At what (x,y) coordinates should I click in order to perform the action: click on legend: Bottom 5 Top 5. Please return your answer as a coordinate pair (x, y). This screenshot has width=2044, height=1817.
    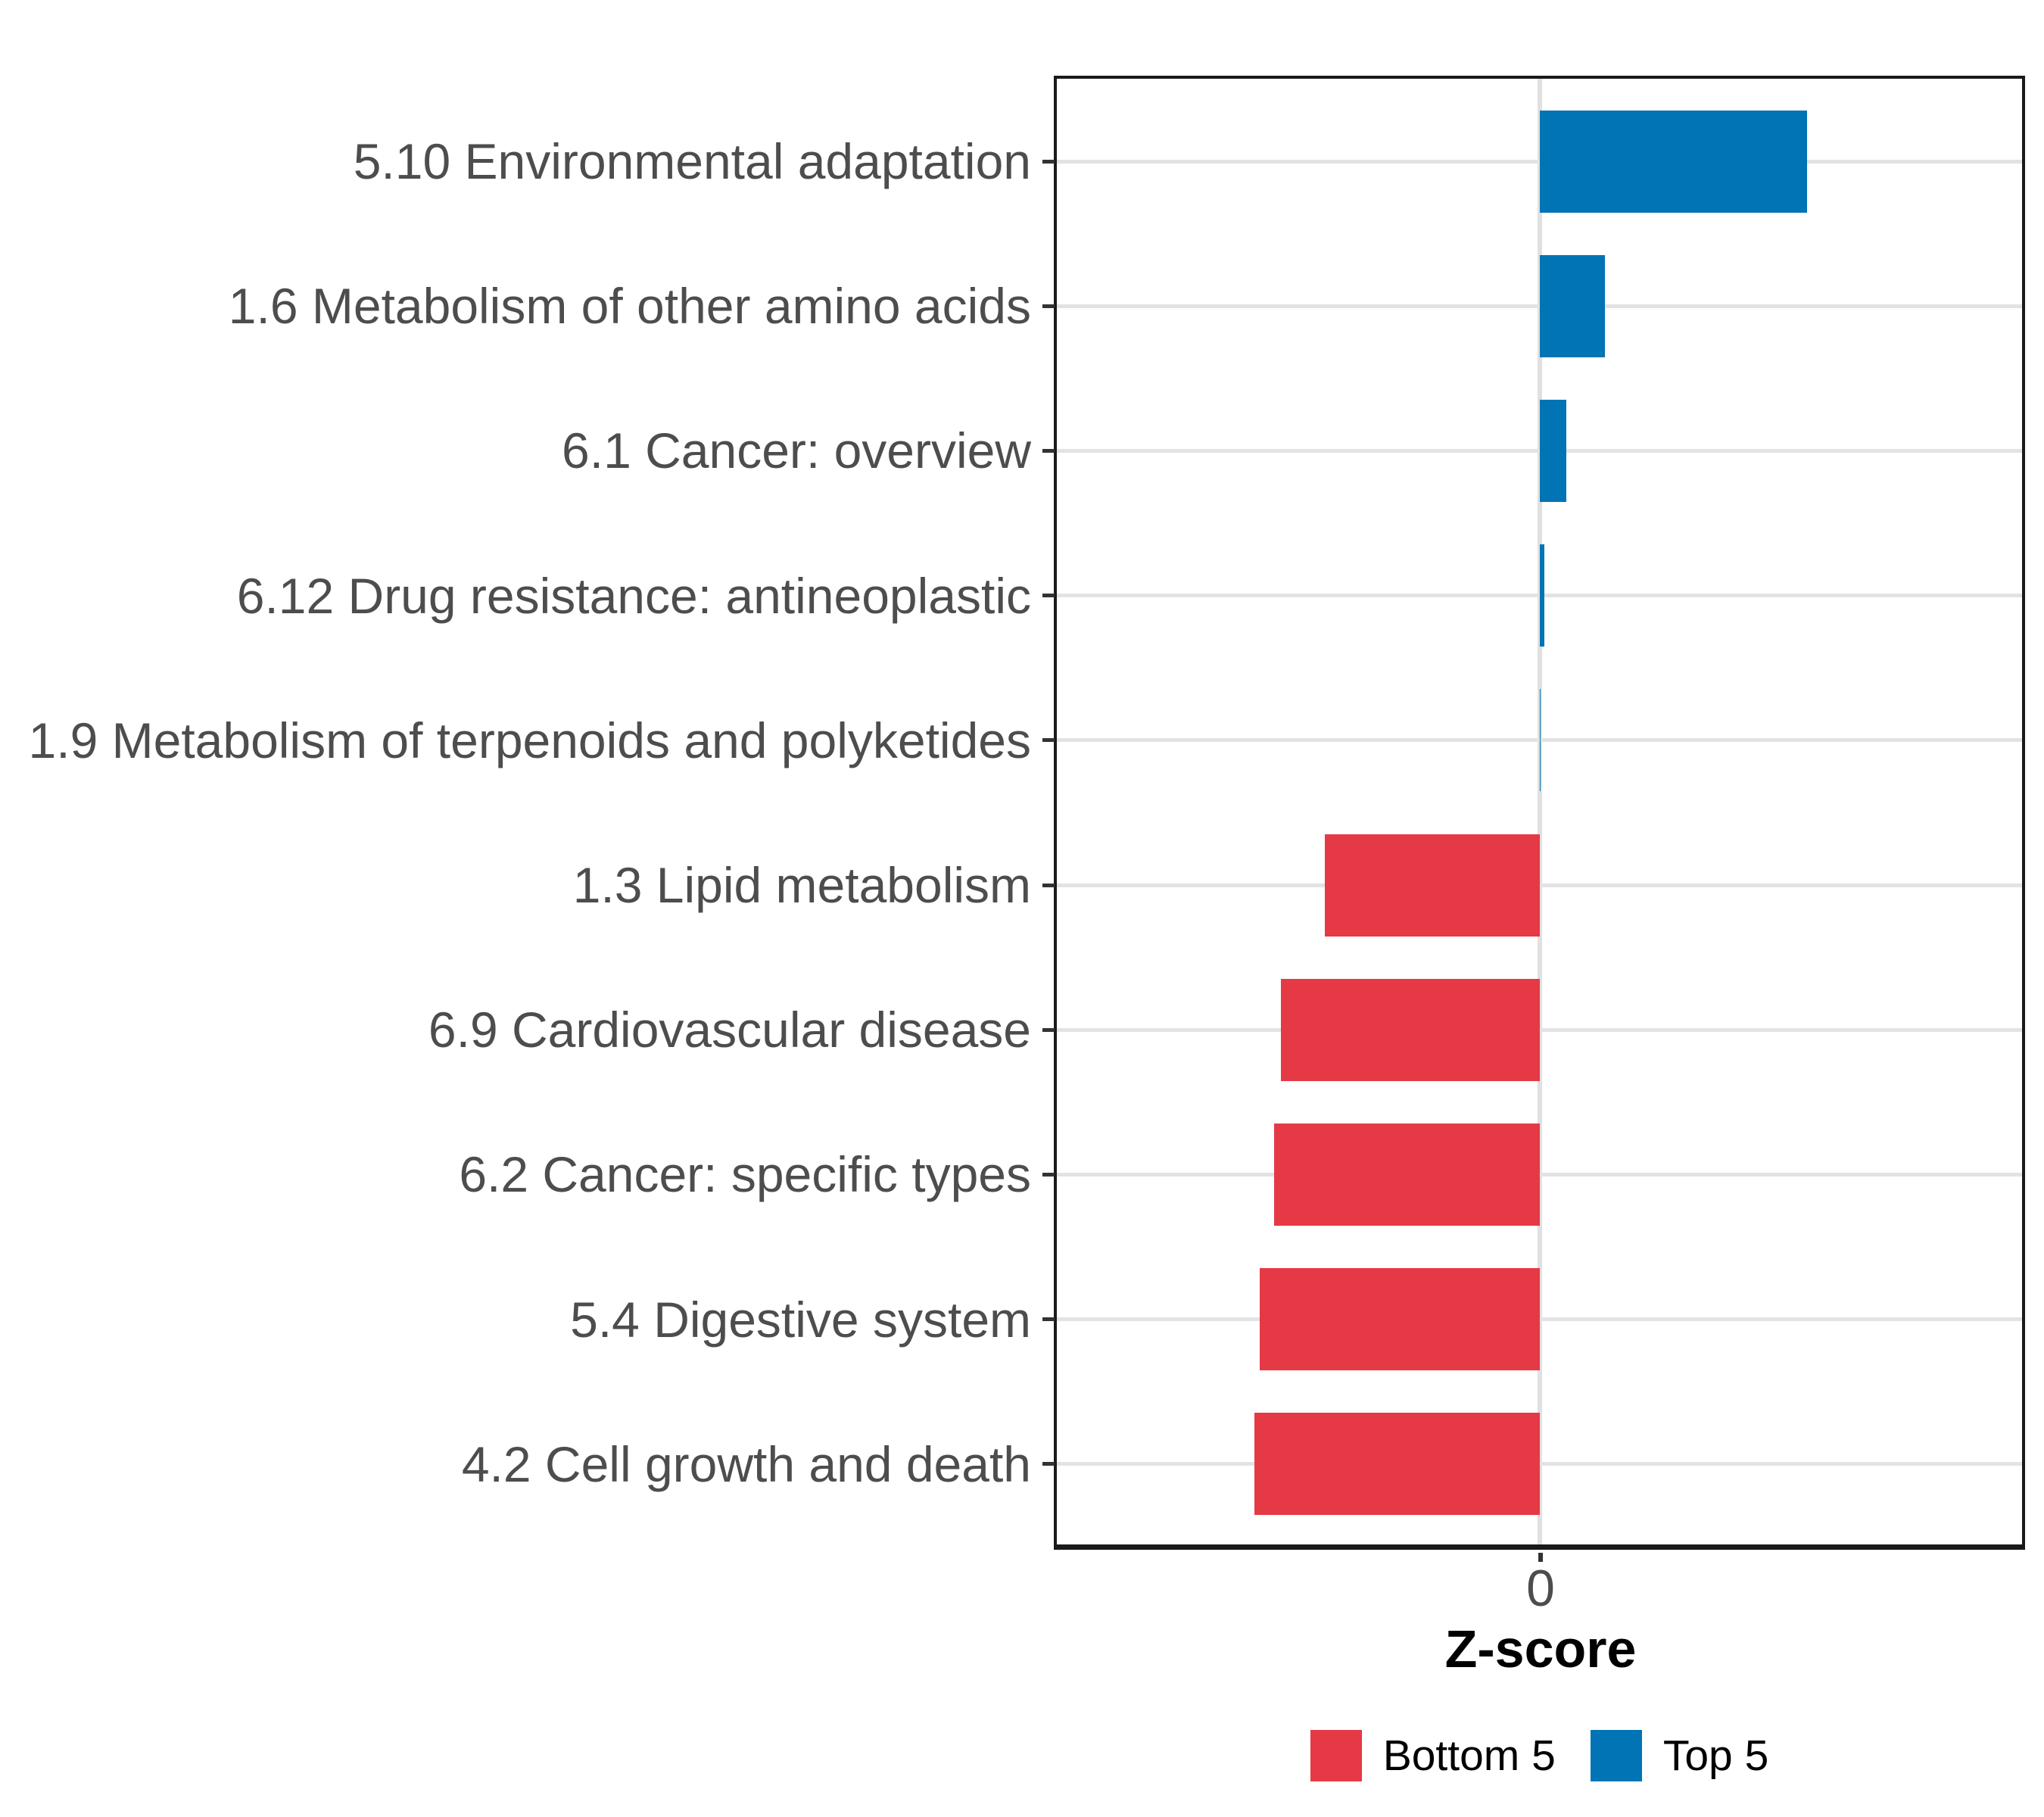
    Looking at the image, I should click on (1539, 1755).